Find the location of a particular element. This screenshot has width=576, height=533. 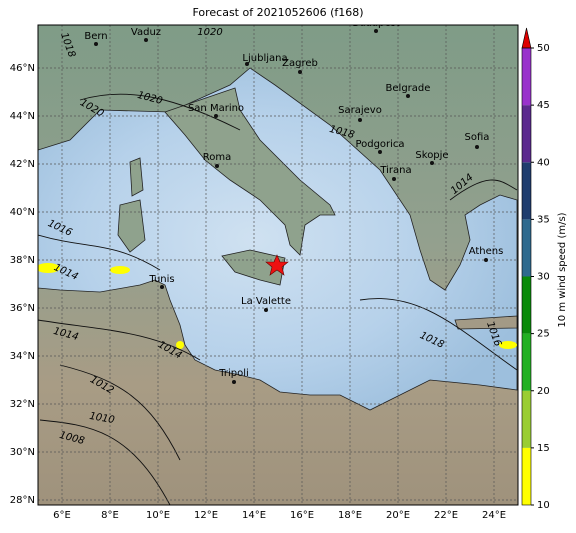

city-label: Tunis is located at coordinates (161, 279).